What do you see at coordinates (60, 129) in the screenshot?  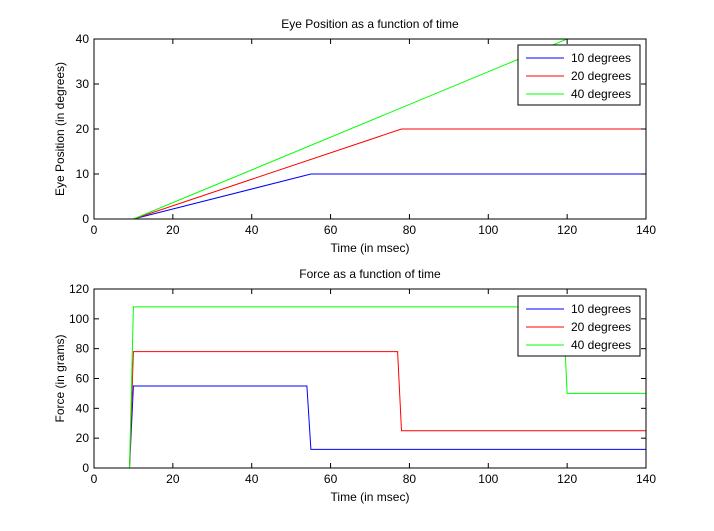 I see `y-axis-label: Eye Position (in degrees)` at bounding box center [60, 129].